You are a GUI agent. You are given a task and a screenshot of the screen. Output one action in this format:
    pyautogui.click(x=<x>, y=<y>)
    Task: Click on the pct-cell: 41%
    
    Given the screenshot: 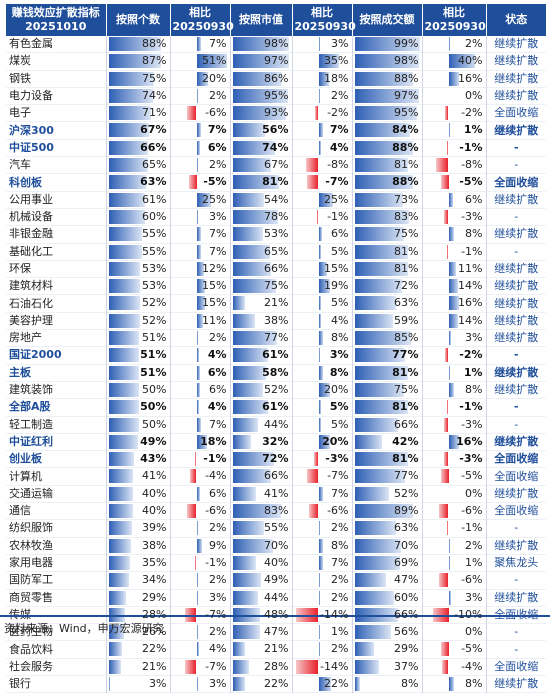 What is the action you would take?
    pyautogui.click(x=261, y=494)
    